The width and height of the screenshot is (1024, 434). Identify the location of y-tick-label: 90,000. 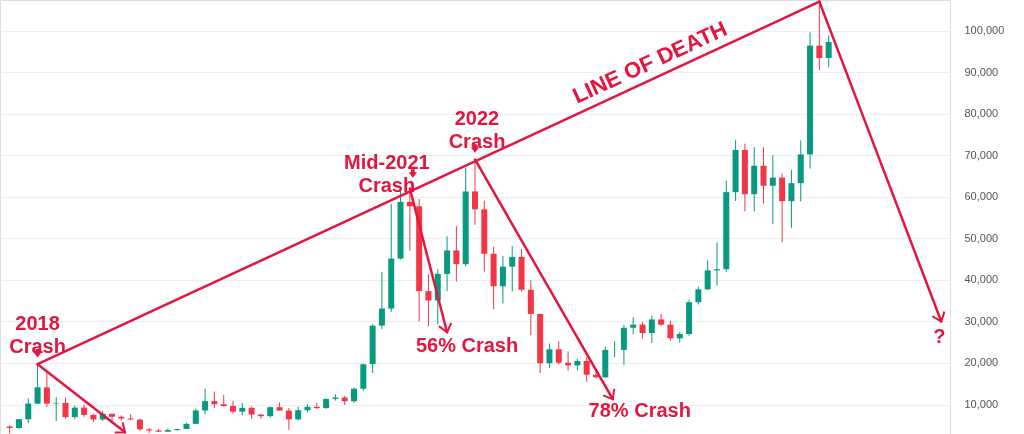
(981, 71).